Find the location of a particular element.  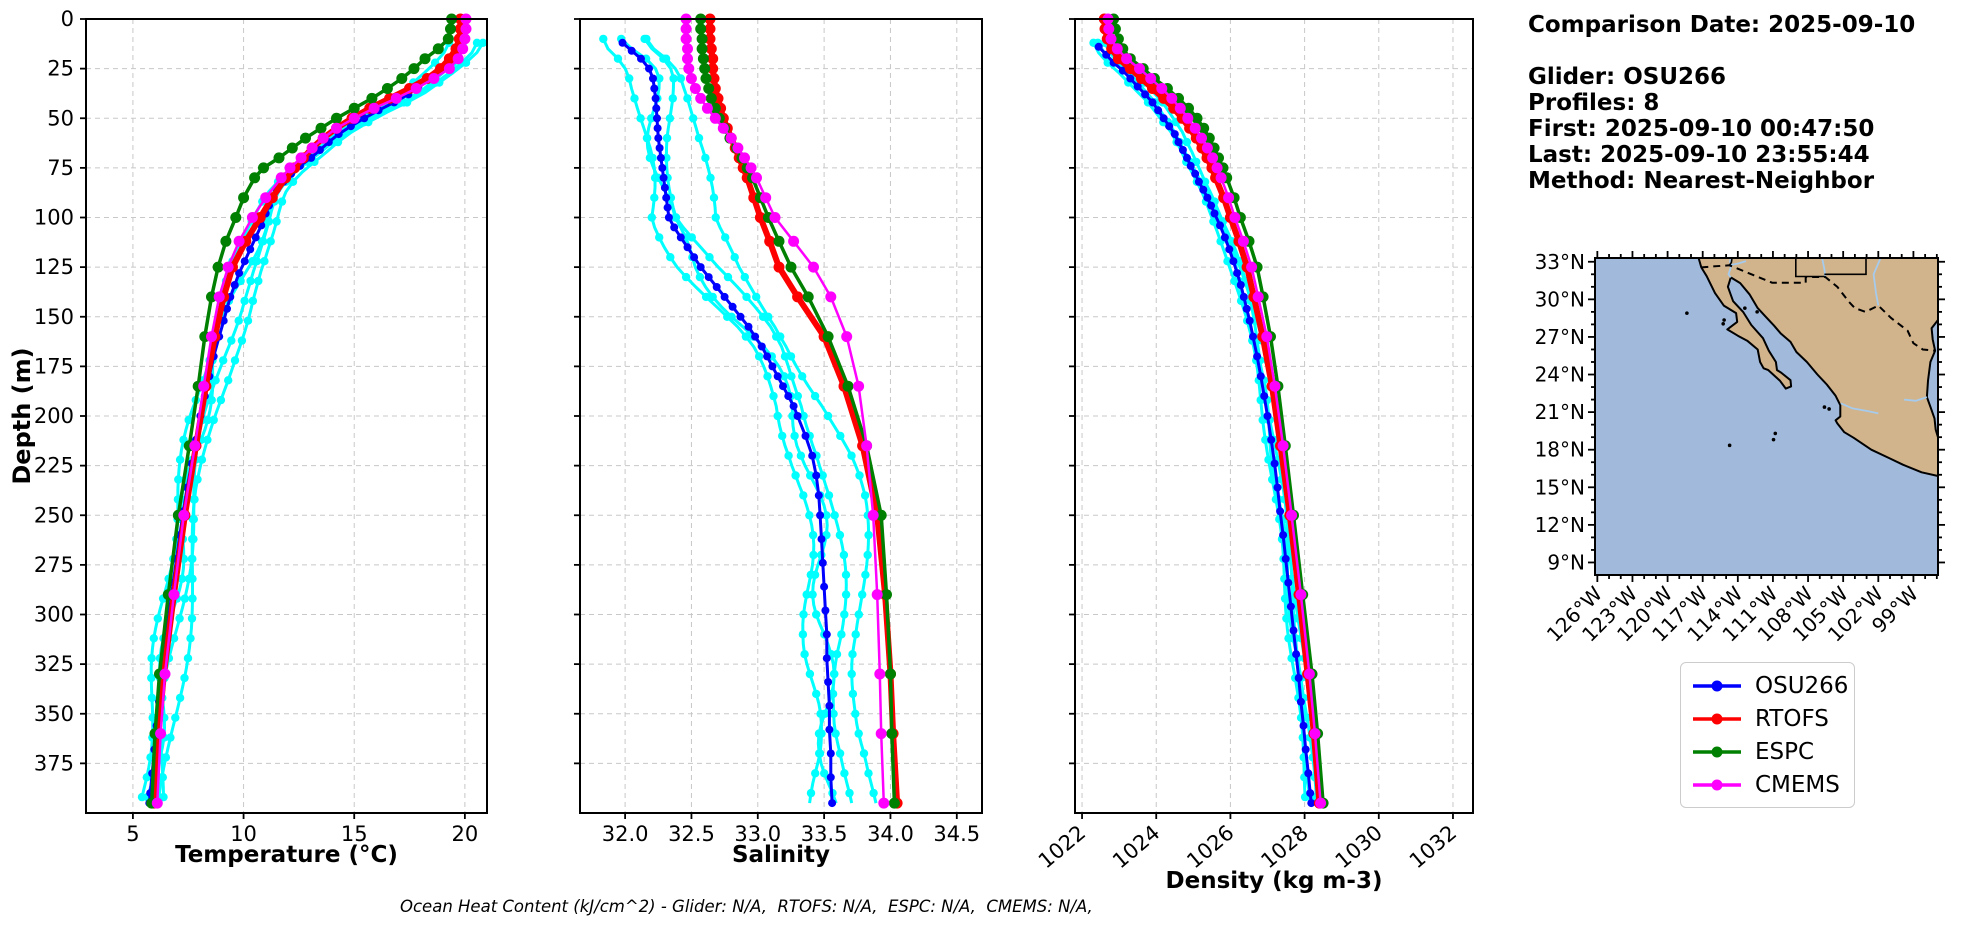

legend-label: OSU266 is located at coordinates (1802, 685).